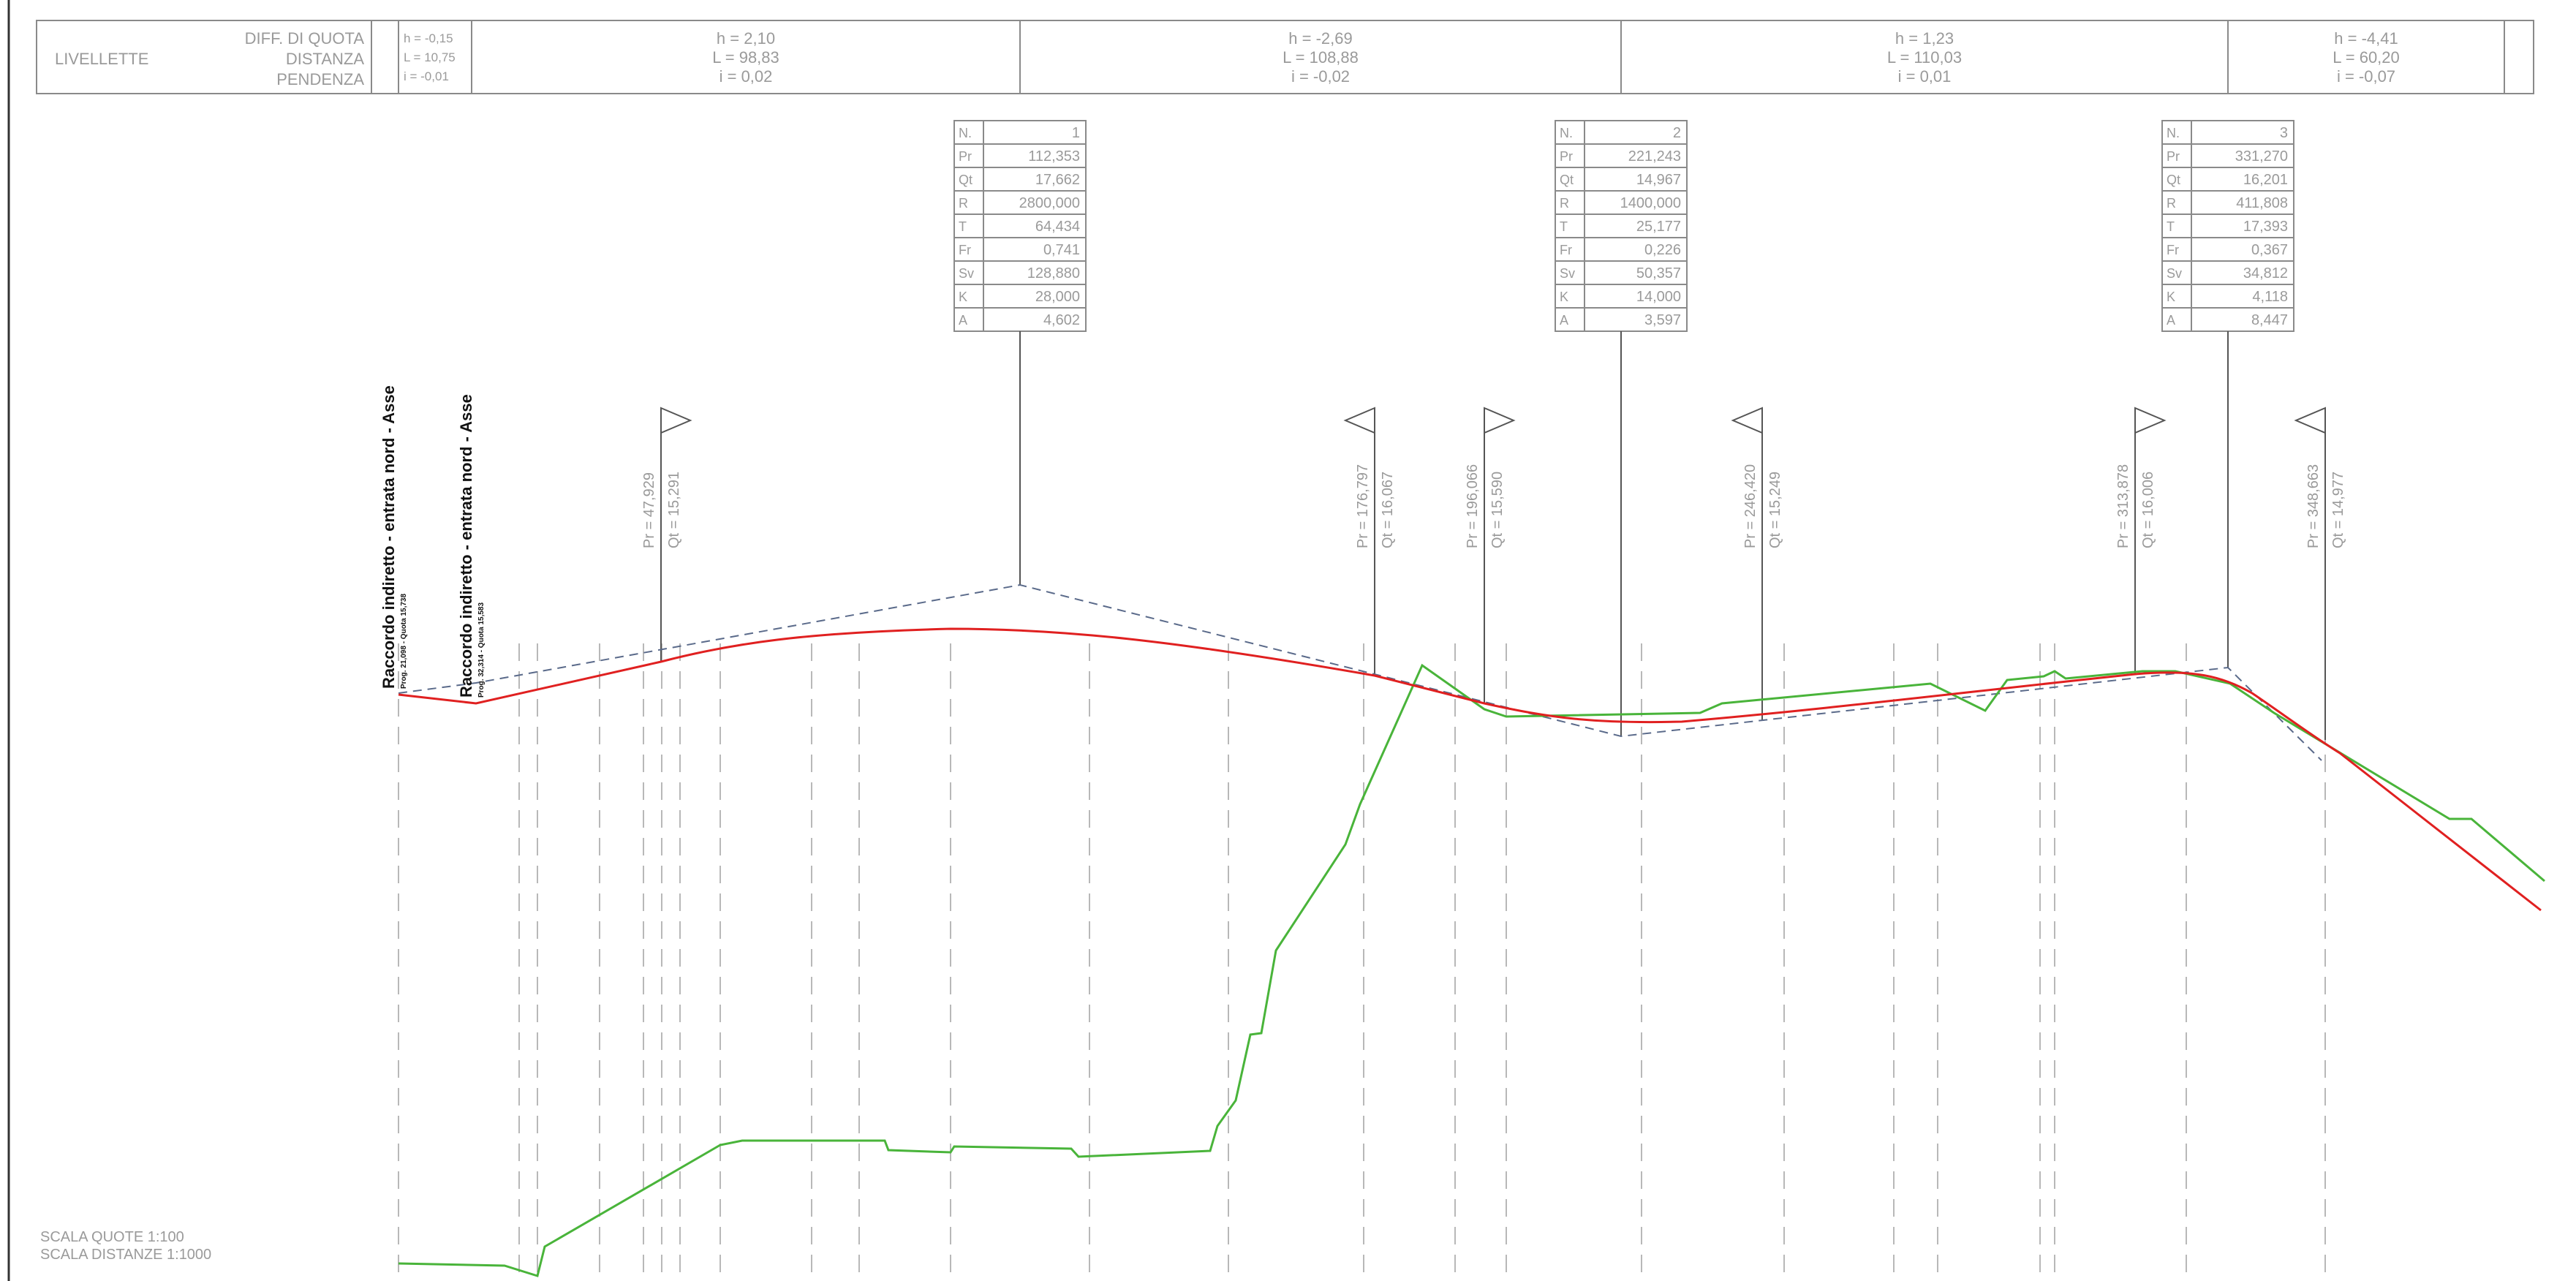 Image resolution: width=2576 pixels, height=1281 pixels. Describe the element at coordinates (1662, 250) in the screenshot. I see `vertex-row-value: 0,226` at that location.